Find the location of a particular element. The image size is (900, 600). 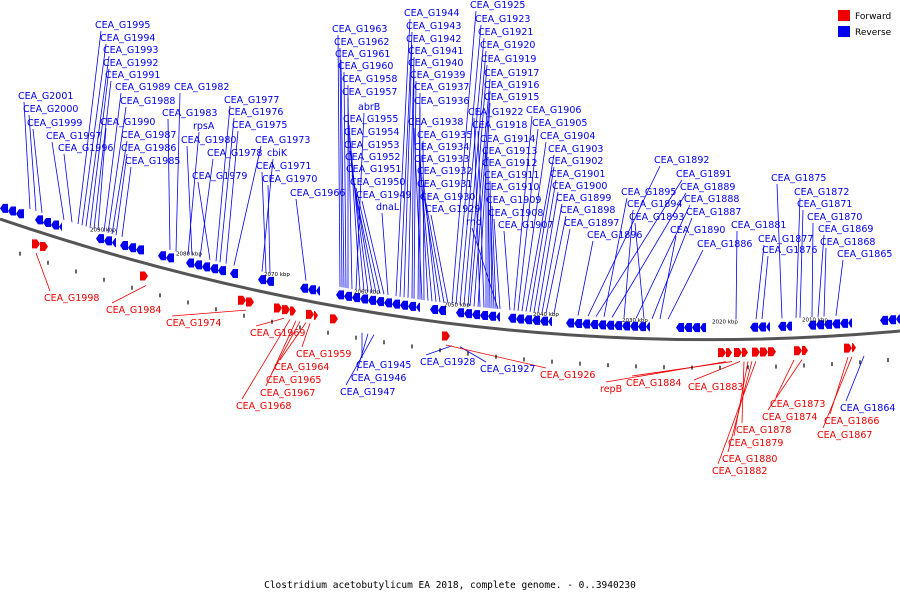

reverse-gene-label: CEA_G1953 is located at coordinates (371, 145).